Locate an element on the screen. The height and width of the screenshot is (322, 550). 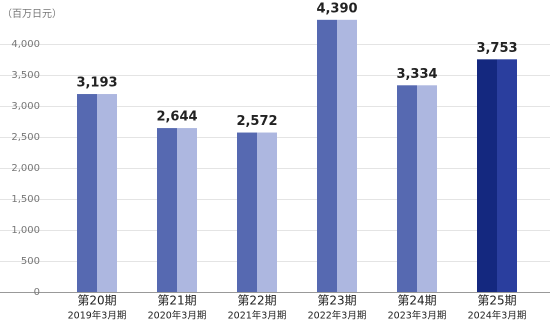
y-tick-label: 1,500 is located at coordinates (25, 199).